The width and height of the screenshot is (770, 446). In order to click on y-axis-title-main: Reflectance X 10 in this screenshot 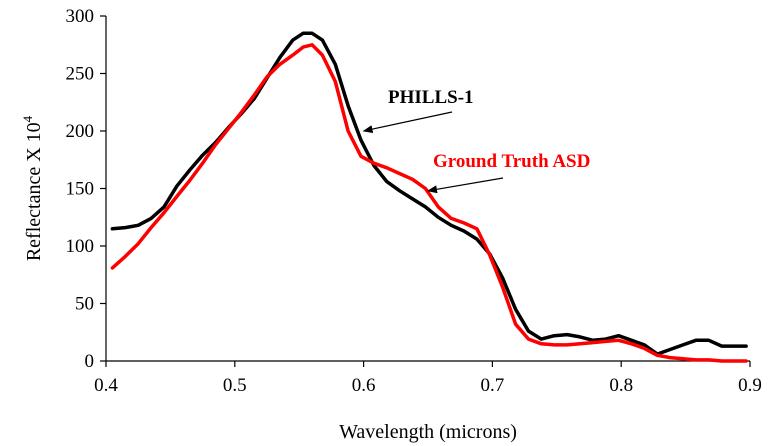, I will do `click(34, 191)`.